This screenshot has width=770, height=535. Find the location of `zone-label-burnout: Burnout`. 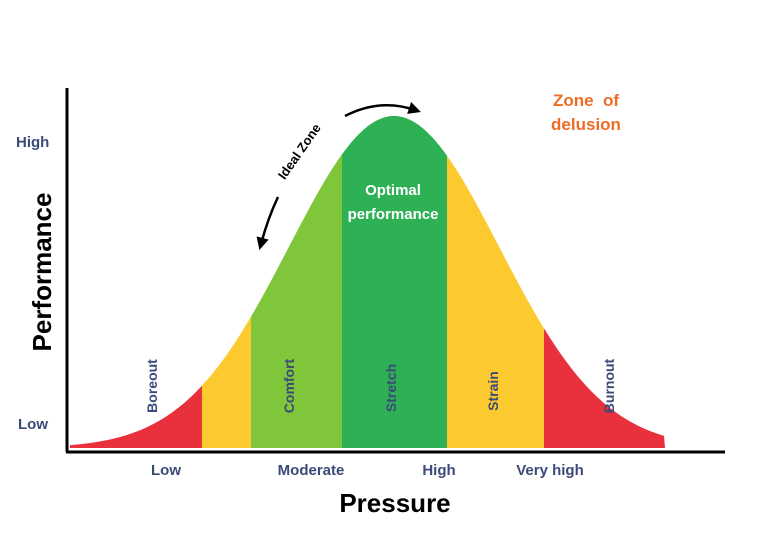

zone-label-burnout: Burnout is located at coordinates (609, 385).